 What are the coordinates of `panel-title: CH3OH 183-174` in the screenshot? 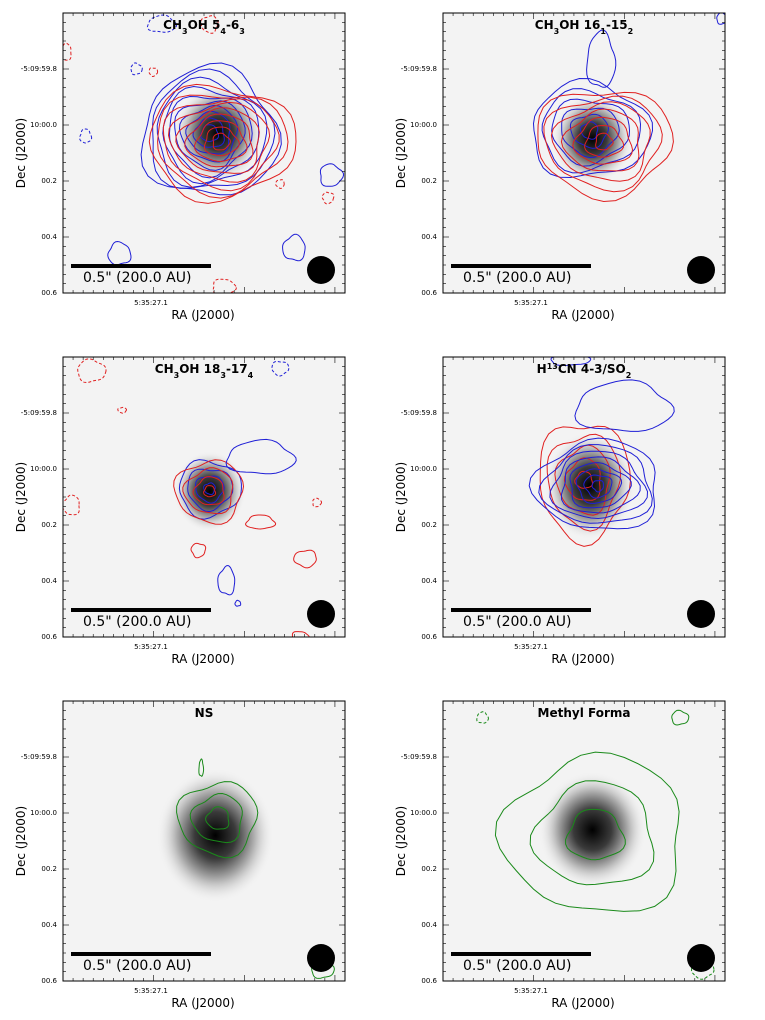 It's located at (204, 371).